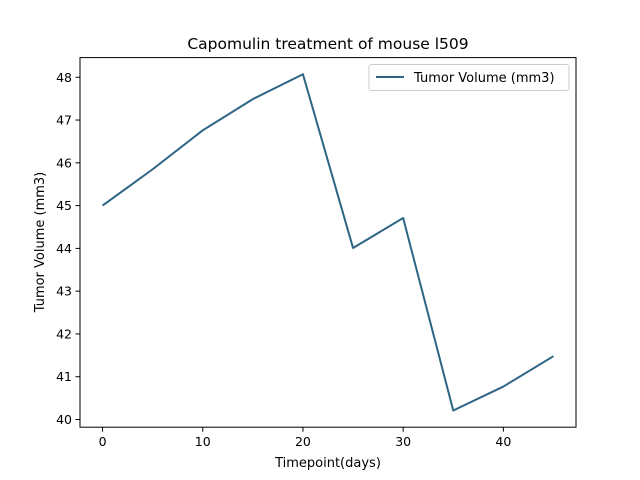 This screenshot has height=480, width=640. Describe the element at coordinates (327, 463) in the screenshot. I see `x-axis-label: Timepoint(days)` at that location.